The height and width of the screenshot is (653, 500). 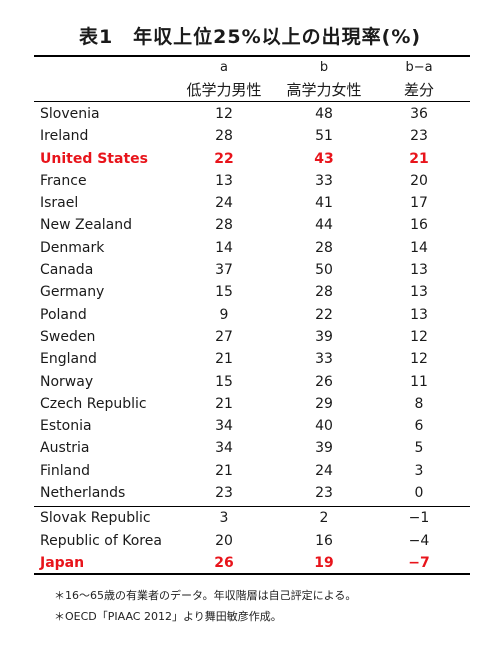 What do you see at coordinates (419, 203) in the screenshot?
I see `diff-cell: 17` at bounding box center [419, 203].